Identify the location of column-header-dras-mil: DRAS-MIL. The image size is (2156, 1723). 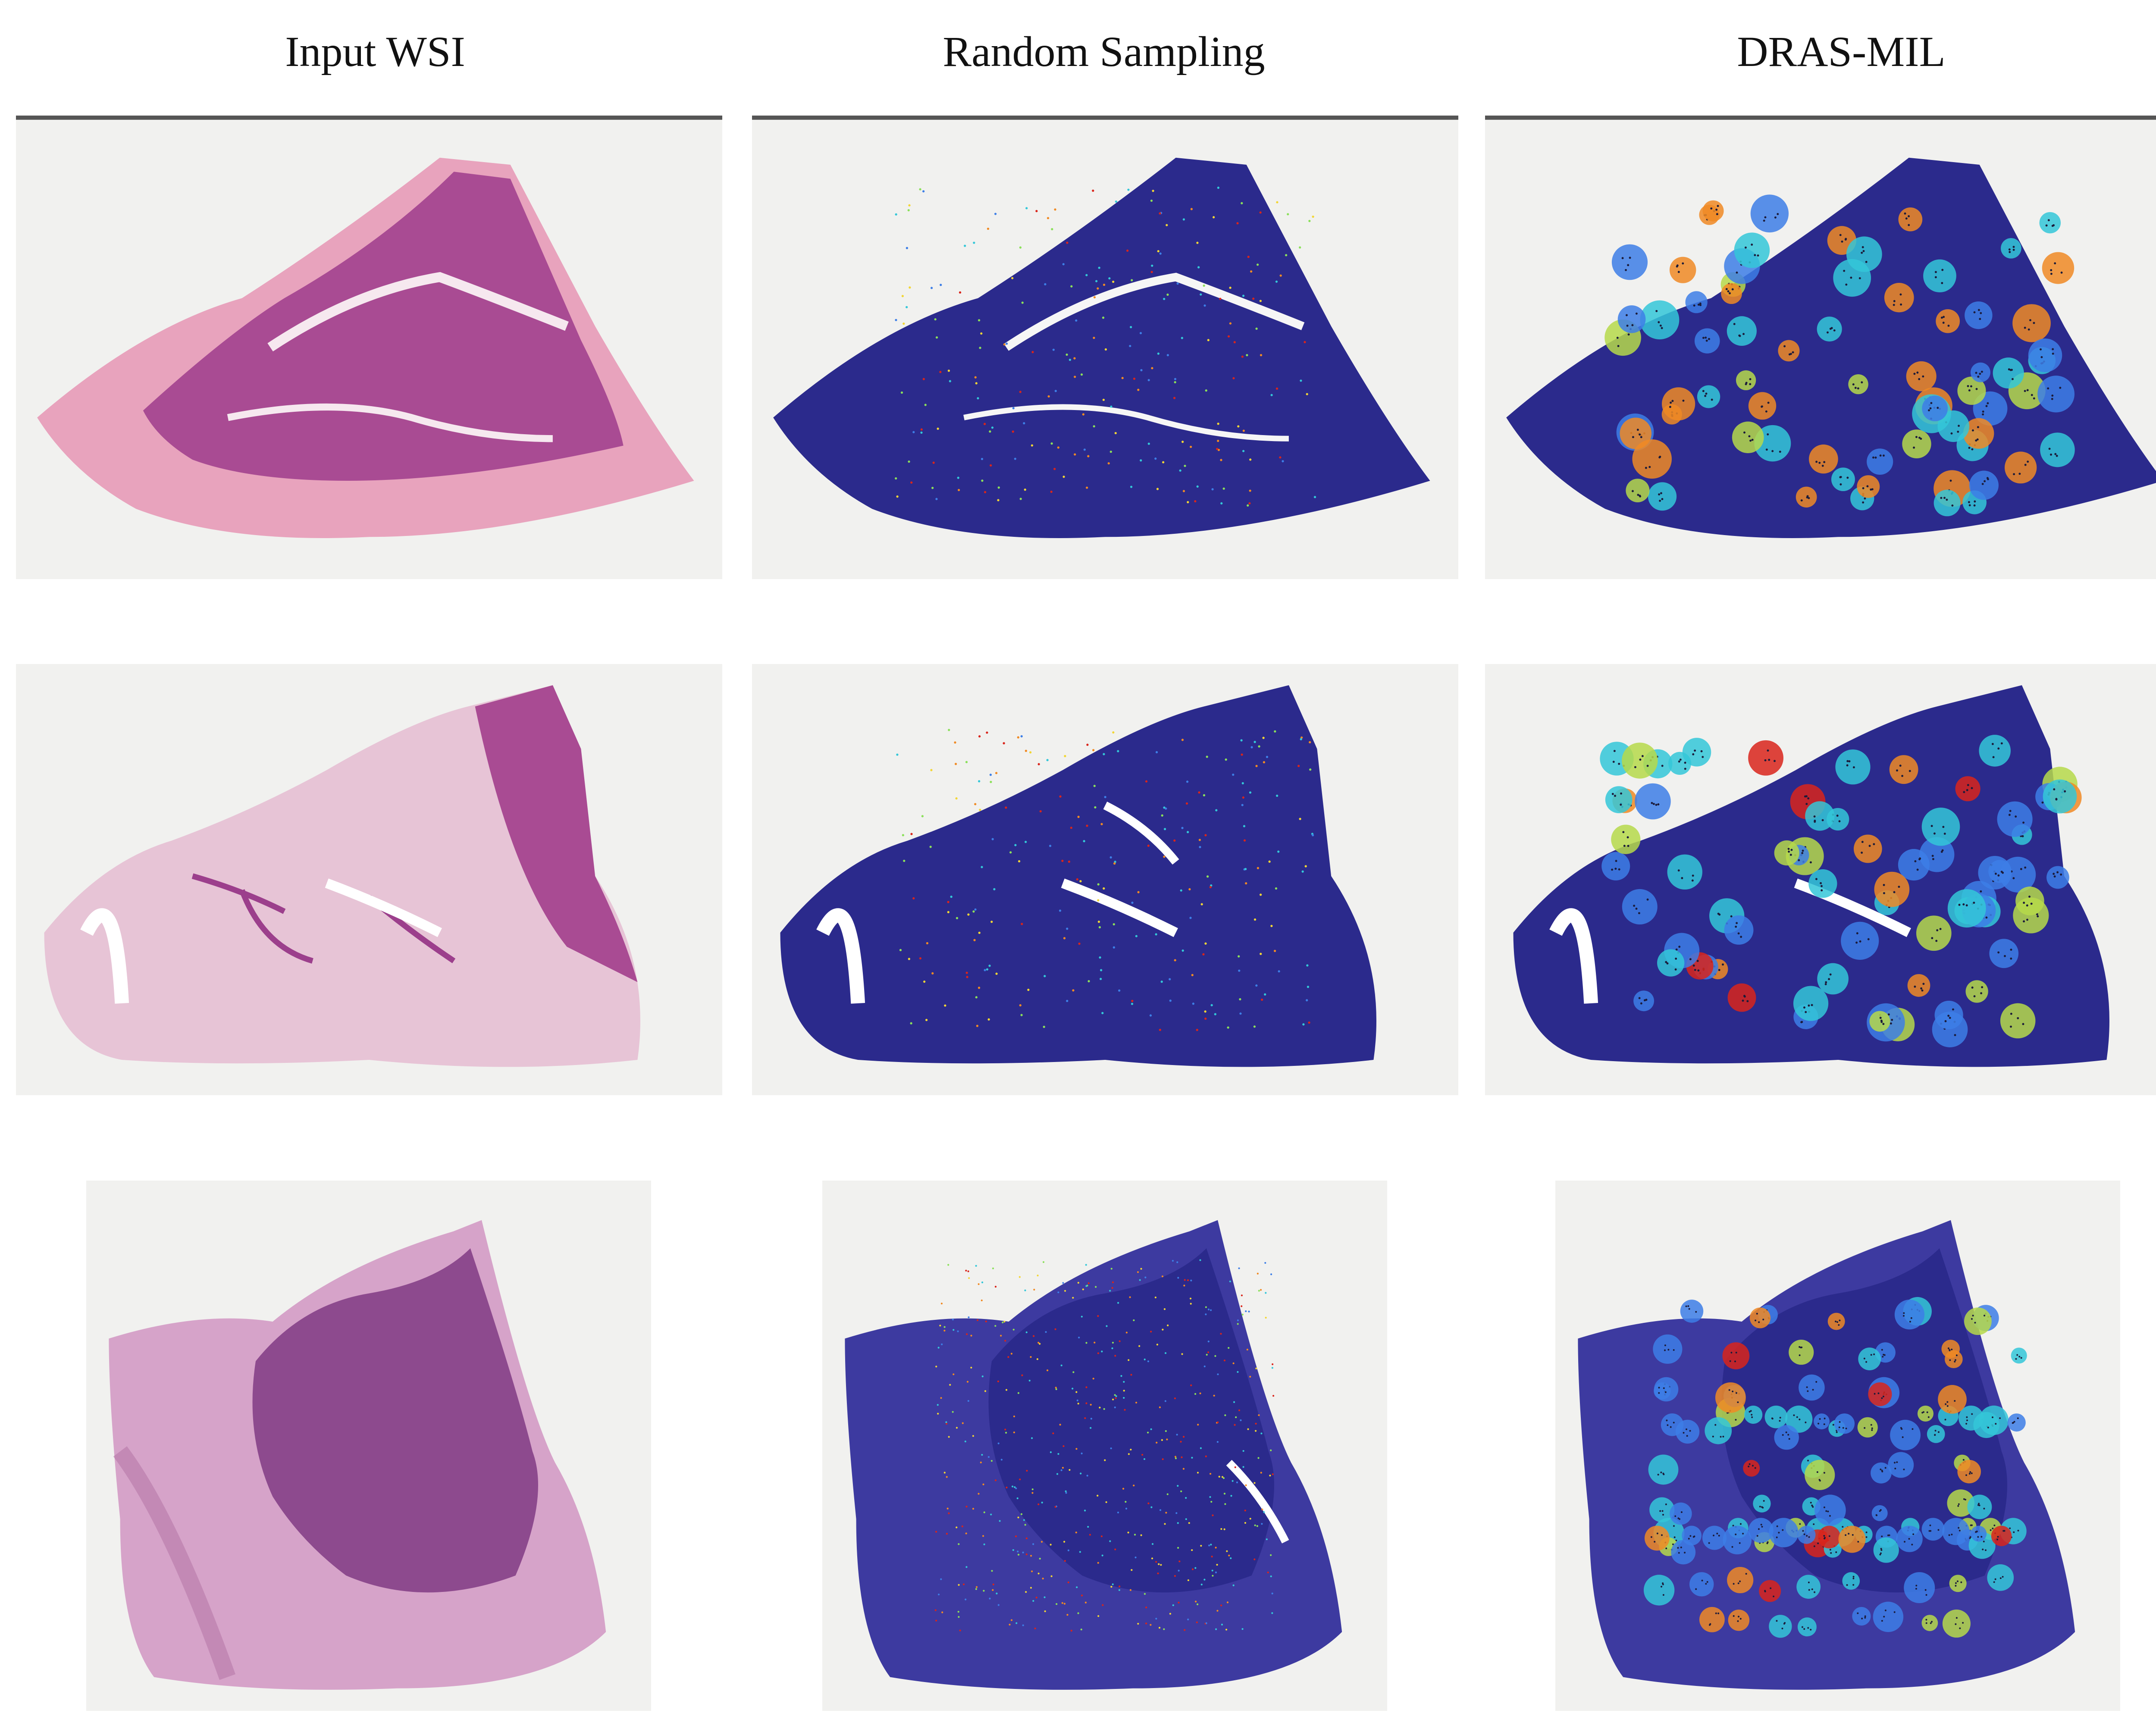
(1841, 52).